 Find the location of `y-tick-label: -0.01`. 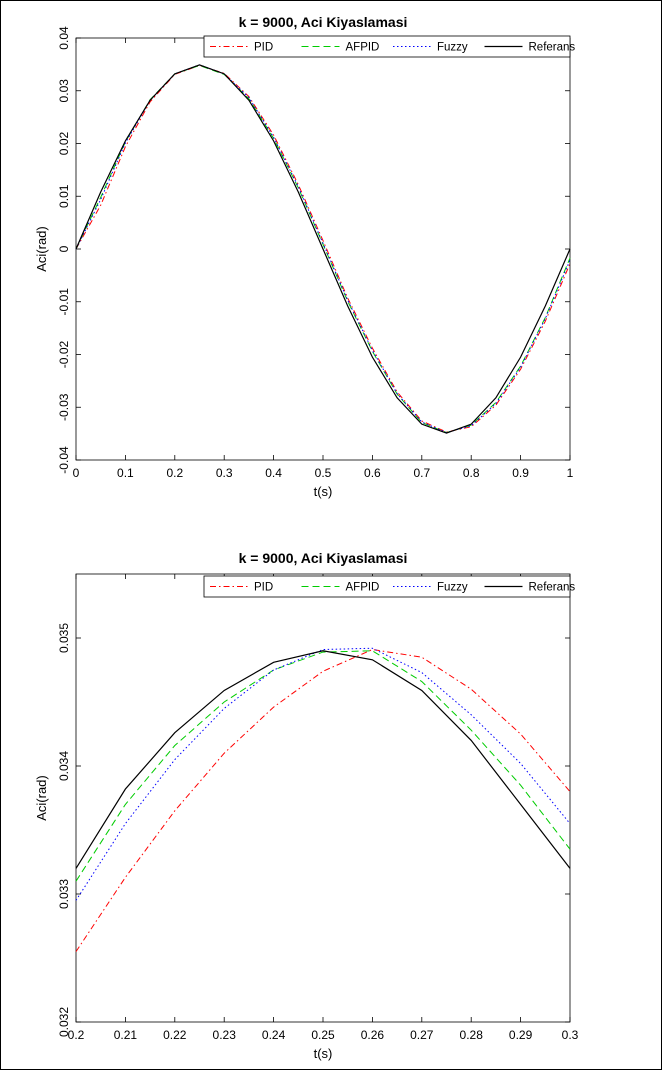

y-tick-label: -0.01 is located at coordinates (64, 302).